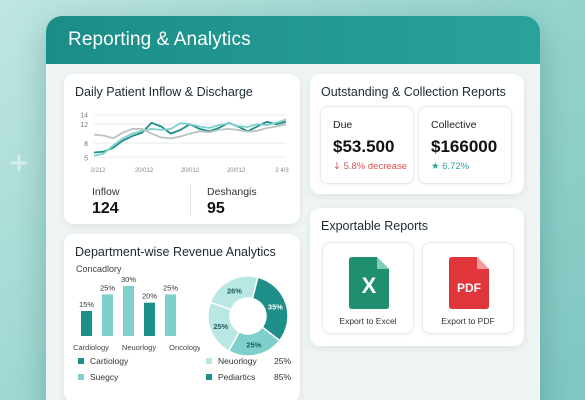 Image resolution: width=585 pixels, height=400 pixels. Describe the element at coordinates (468, 321) in the screenshot. I see `export-pdf-label: Export to PDF` at that location.